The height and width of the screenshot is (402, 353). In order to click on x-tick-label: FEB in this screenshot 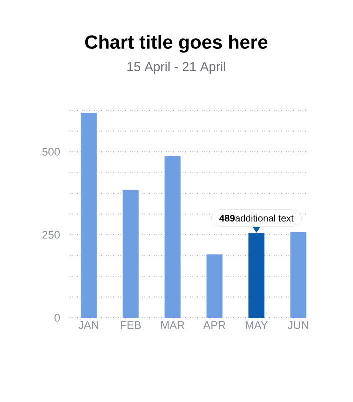, I will do `click(131, 326)`.